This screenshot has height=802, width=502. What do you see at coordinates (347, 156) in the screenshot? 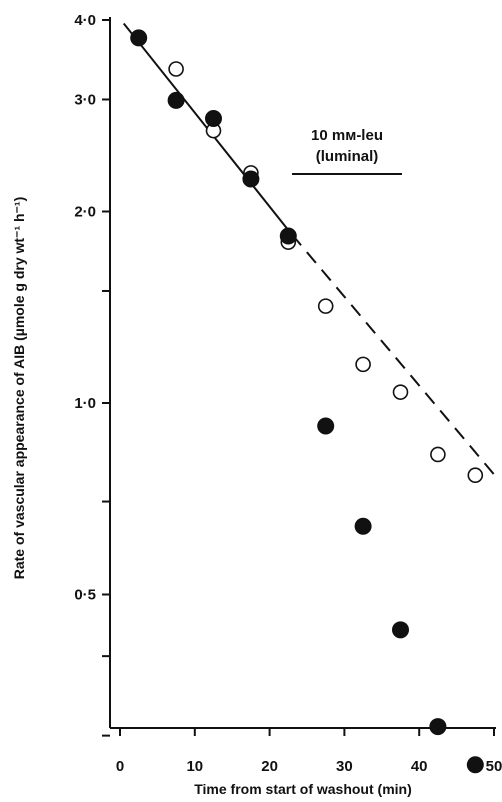
I see `annotation-sublabel: (luminal)` at bounding box center [347, 156].